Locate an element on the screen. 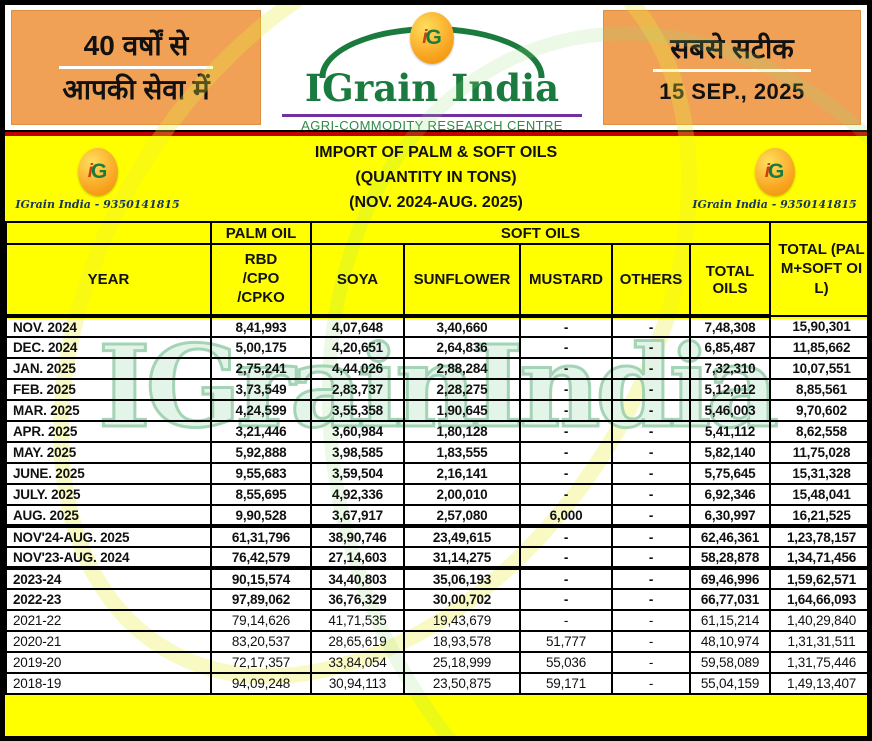 The width and height of the screenshot is (872, 741). maroon-separator is located at coordinates (436, 134).